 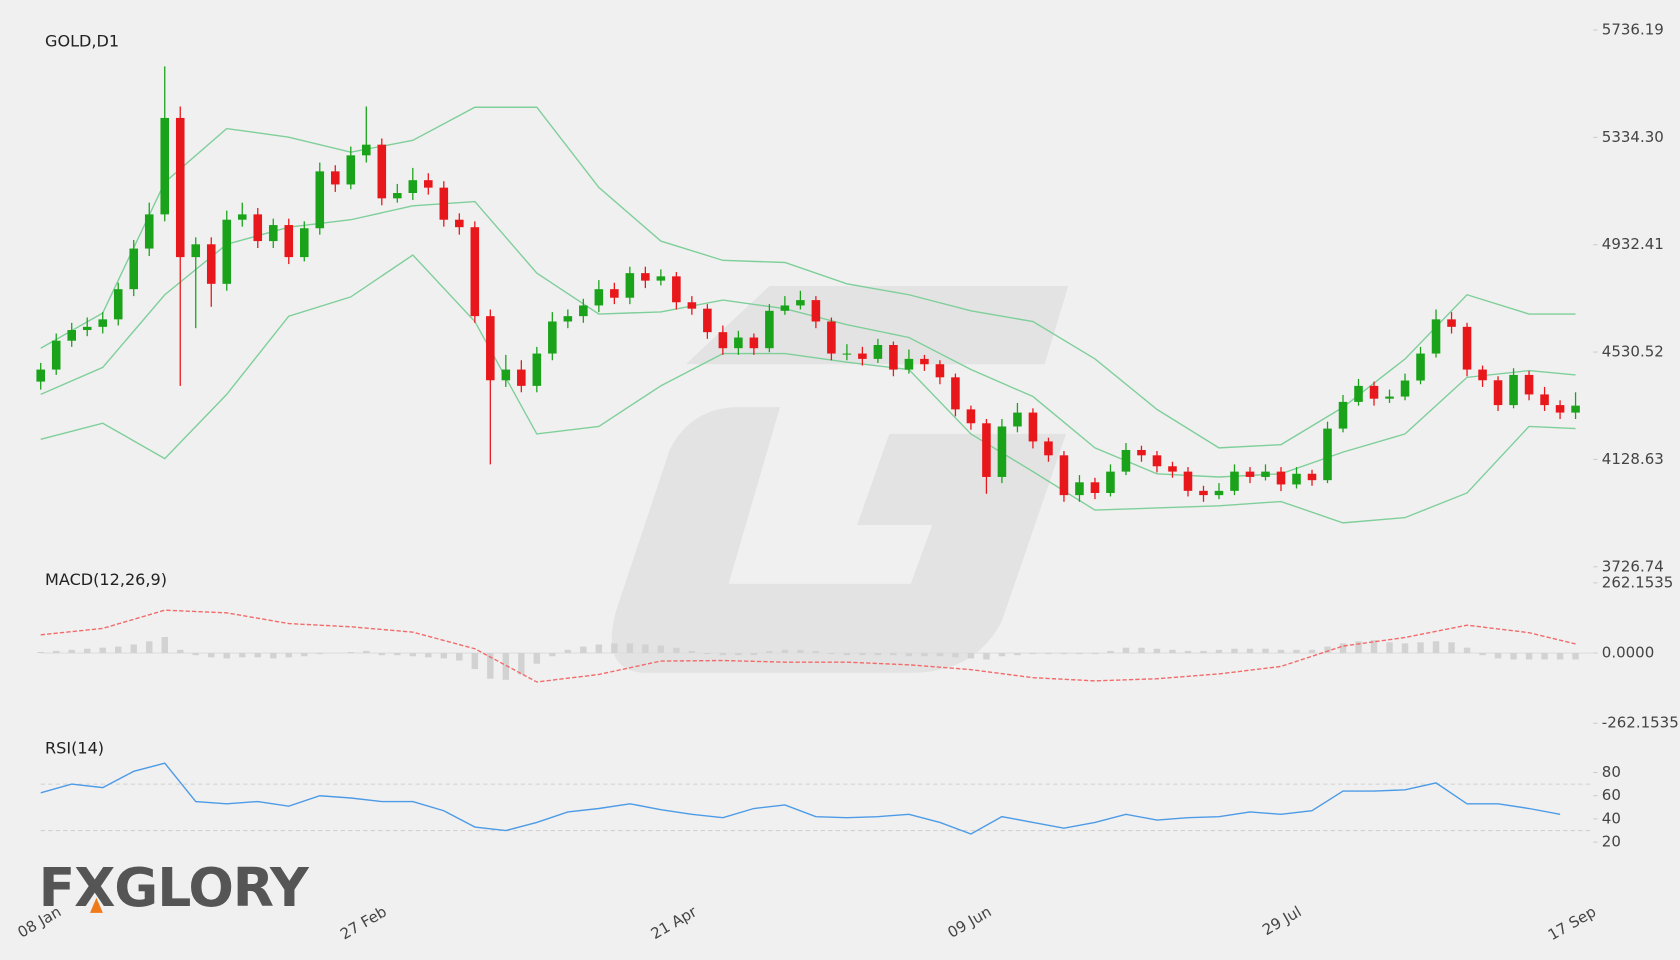 What do you see at coordinates (74, 747) in the screenshot?
I see `chart-title: RSI(14)` at bounding box center [74, 747].